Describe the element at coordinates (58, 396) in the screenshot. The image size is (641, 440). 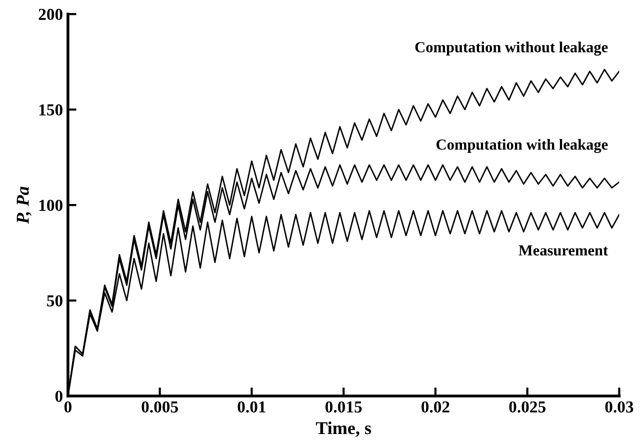
I see `y-tick-label: 0` at that location.